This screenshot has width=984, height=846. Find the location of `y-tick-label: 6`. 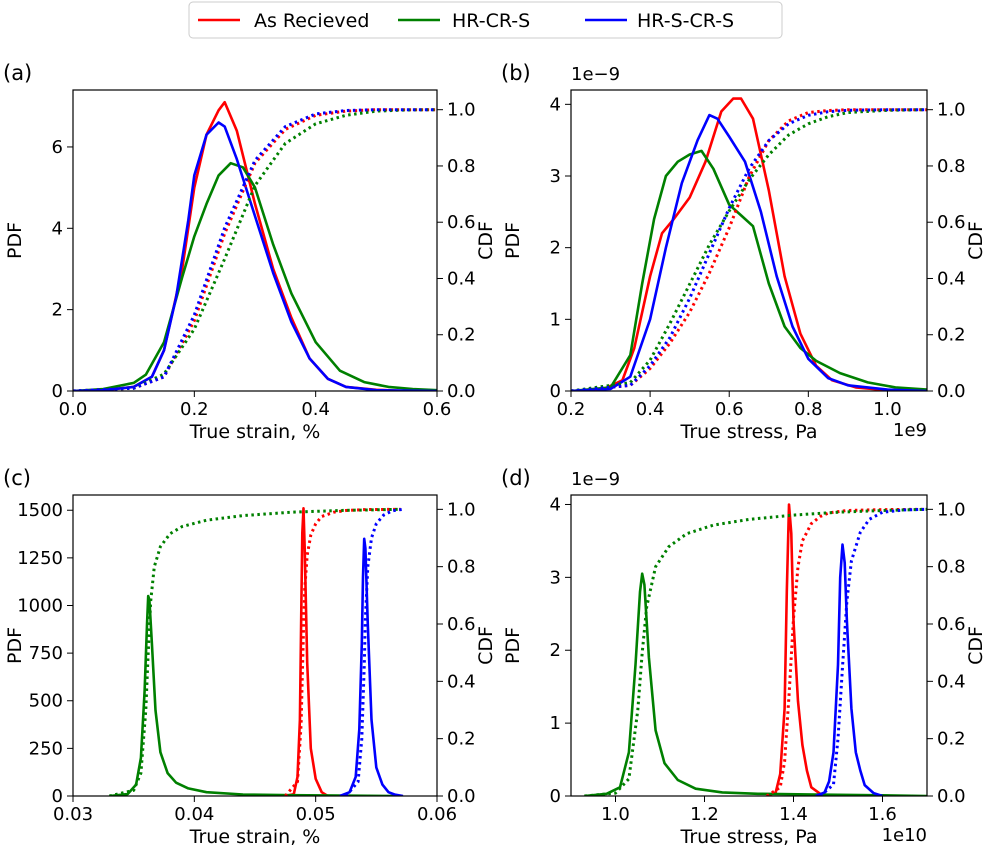

y-tick-label: 6 is located at coordinates (57, 147).